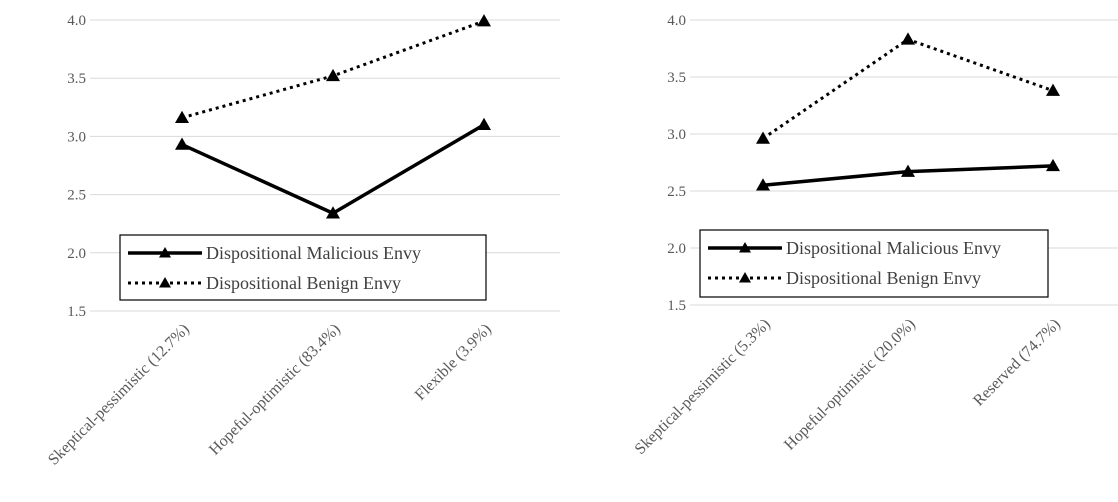 This screenshot has height=502, width=1118. I want to click on x-category-label: Hopeful-optimistic (20.0%), so click(850, 385).